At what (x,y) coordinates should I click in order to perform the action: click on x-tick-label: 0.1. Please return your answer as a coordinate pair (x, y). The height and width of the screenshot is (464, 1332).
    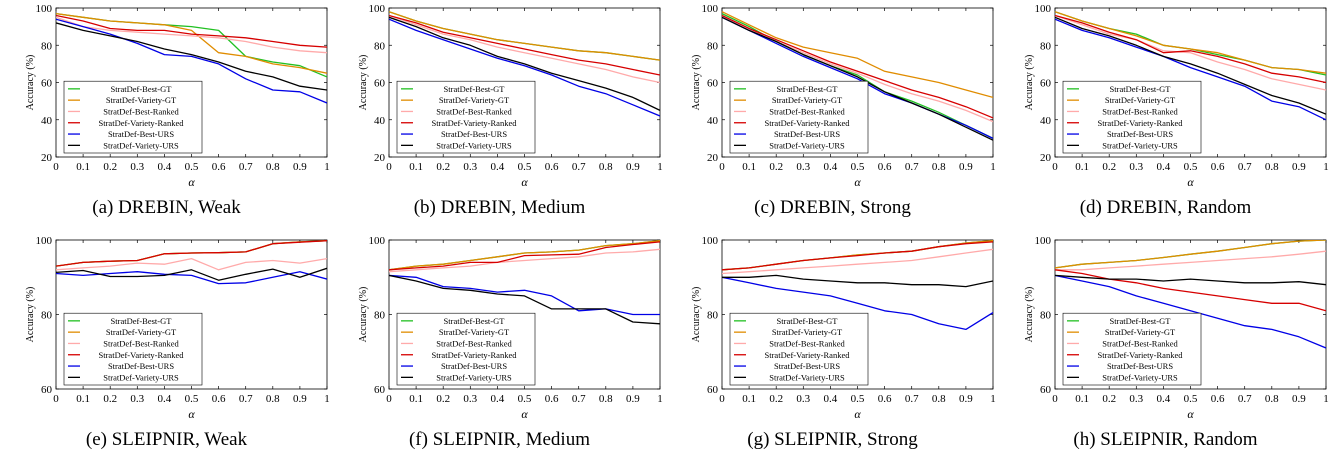
    Looking at the image, I should click on (416, 399).